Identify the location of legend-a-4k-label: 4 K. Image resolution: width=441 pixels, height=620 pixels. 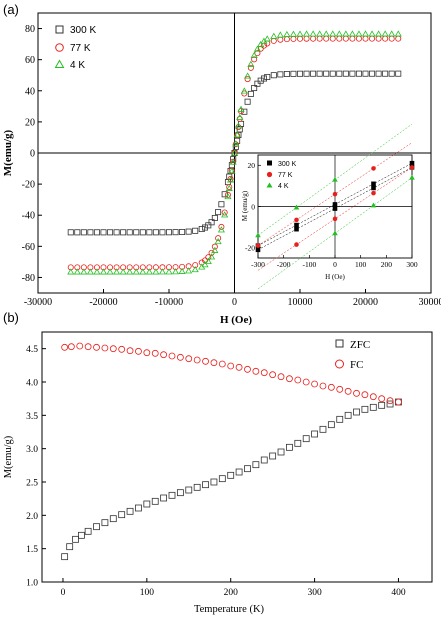
(77, 65).